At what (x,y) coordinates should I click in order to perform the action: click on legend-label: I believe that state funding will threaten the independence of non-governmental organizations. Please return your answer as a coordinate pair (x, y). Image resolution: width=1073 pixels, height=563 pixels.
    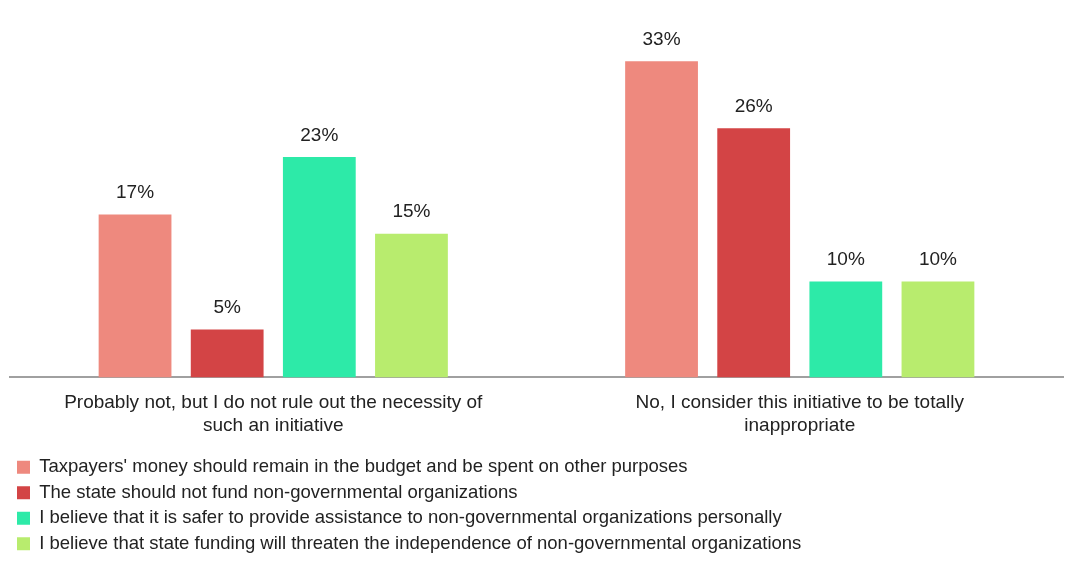
    Looking at the image, I should click on (420, 542).